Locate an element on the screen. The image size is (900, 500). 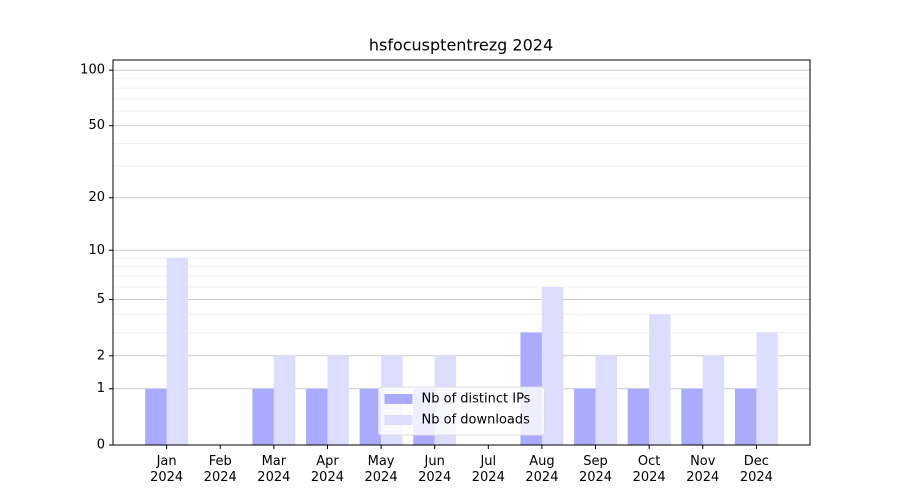
y-tick-label: 10 is located at coordinates (96, 250).